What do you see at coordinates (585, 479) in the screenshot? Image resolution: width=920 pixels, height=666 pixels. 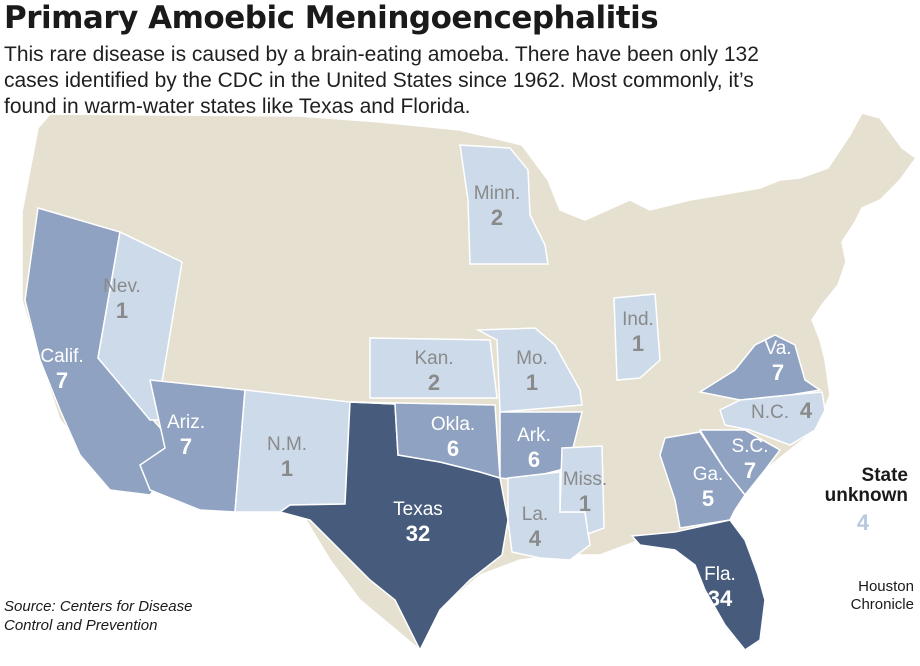 I see `state-label-ms: Miss.` at bounding box center [585, 479].